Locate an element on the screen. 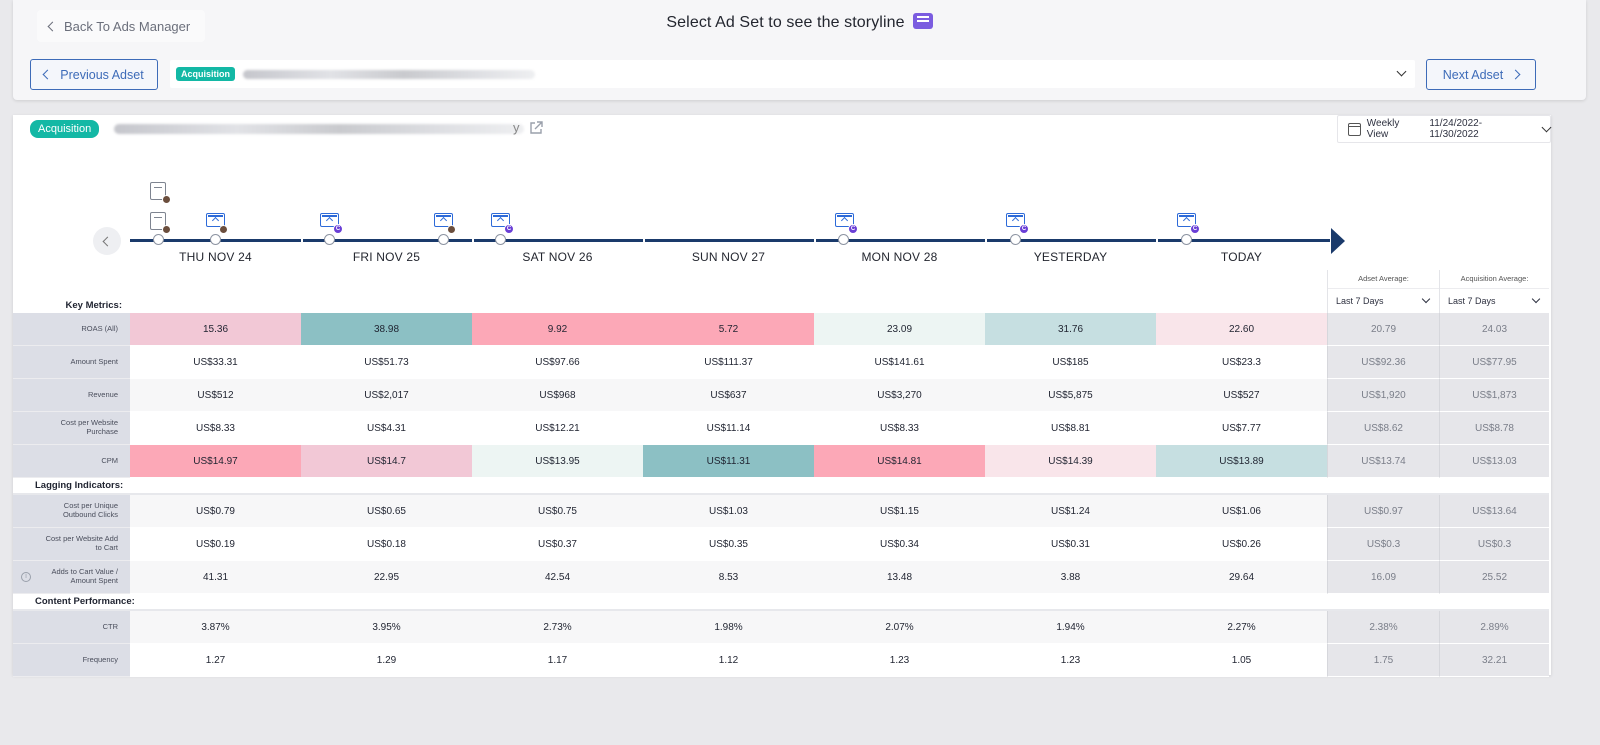 This screenshot has width=1600, height=745. metric-cell: US$1.24 is located at coordinates (1070, 511).